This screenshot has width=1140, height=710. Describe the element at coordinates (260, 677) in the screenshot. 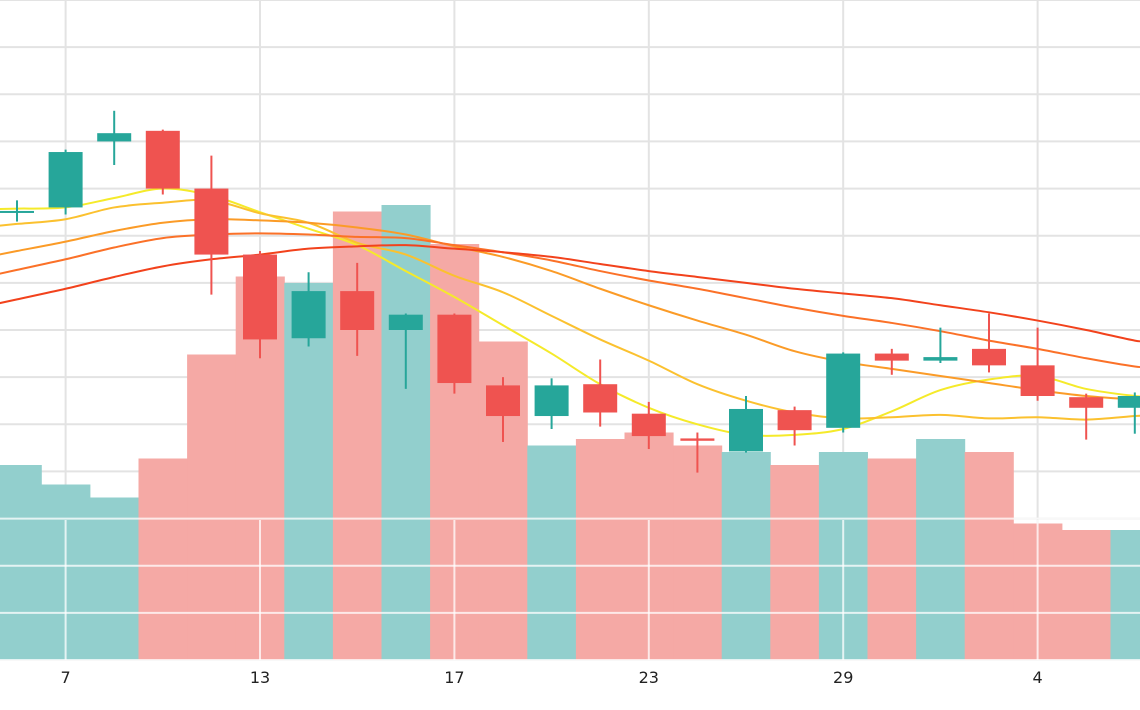

I see `x-tick-label: 13` at that location.